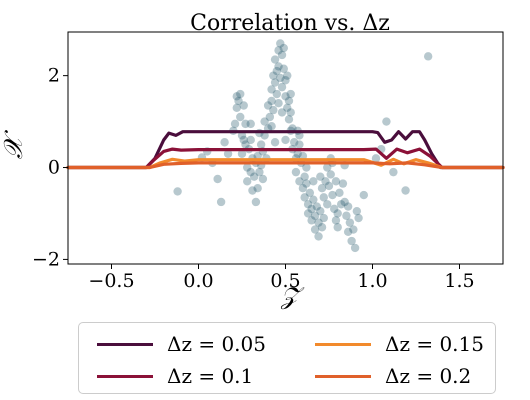 The width and height of the screenshot is (530, 400). I want to click on legend-label-1: Δz = 0.1, so click(210, 376).